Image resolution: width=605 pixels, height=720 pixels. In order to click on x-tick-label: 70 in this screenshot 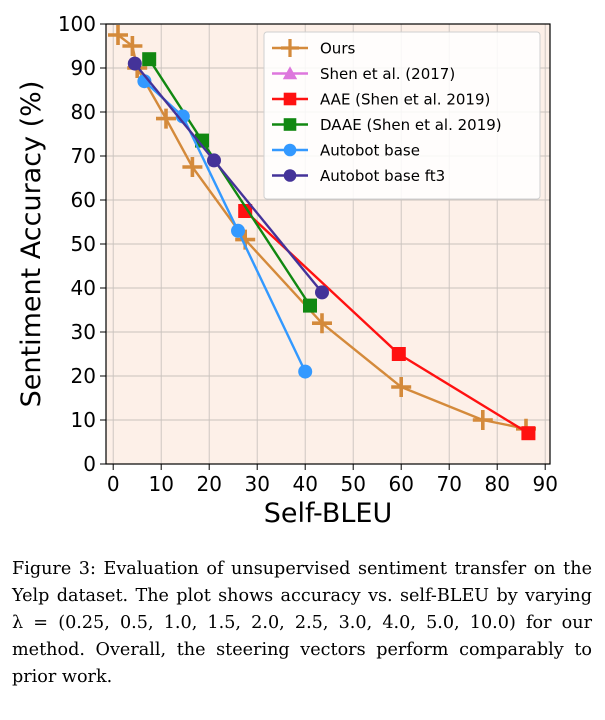, I will do `click(448, 484)`.